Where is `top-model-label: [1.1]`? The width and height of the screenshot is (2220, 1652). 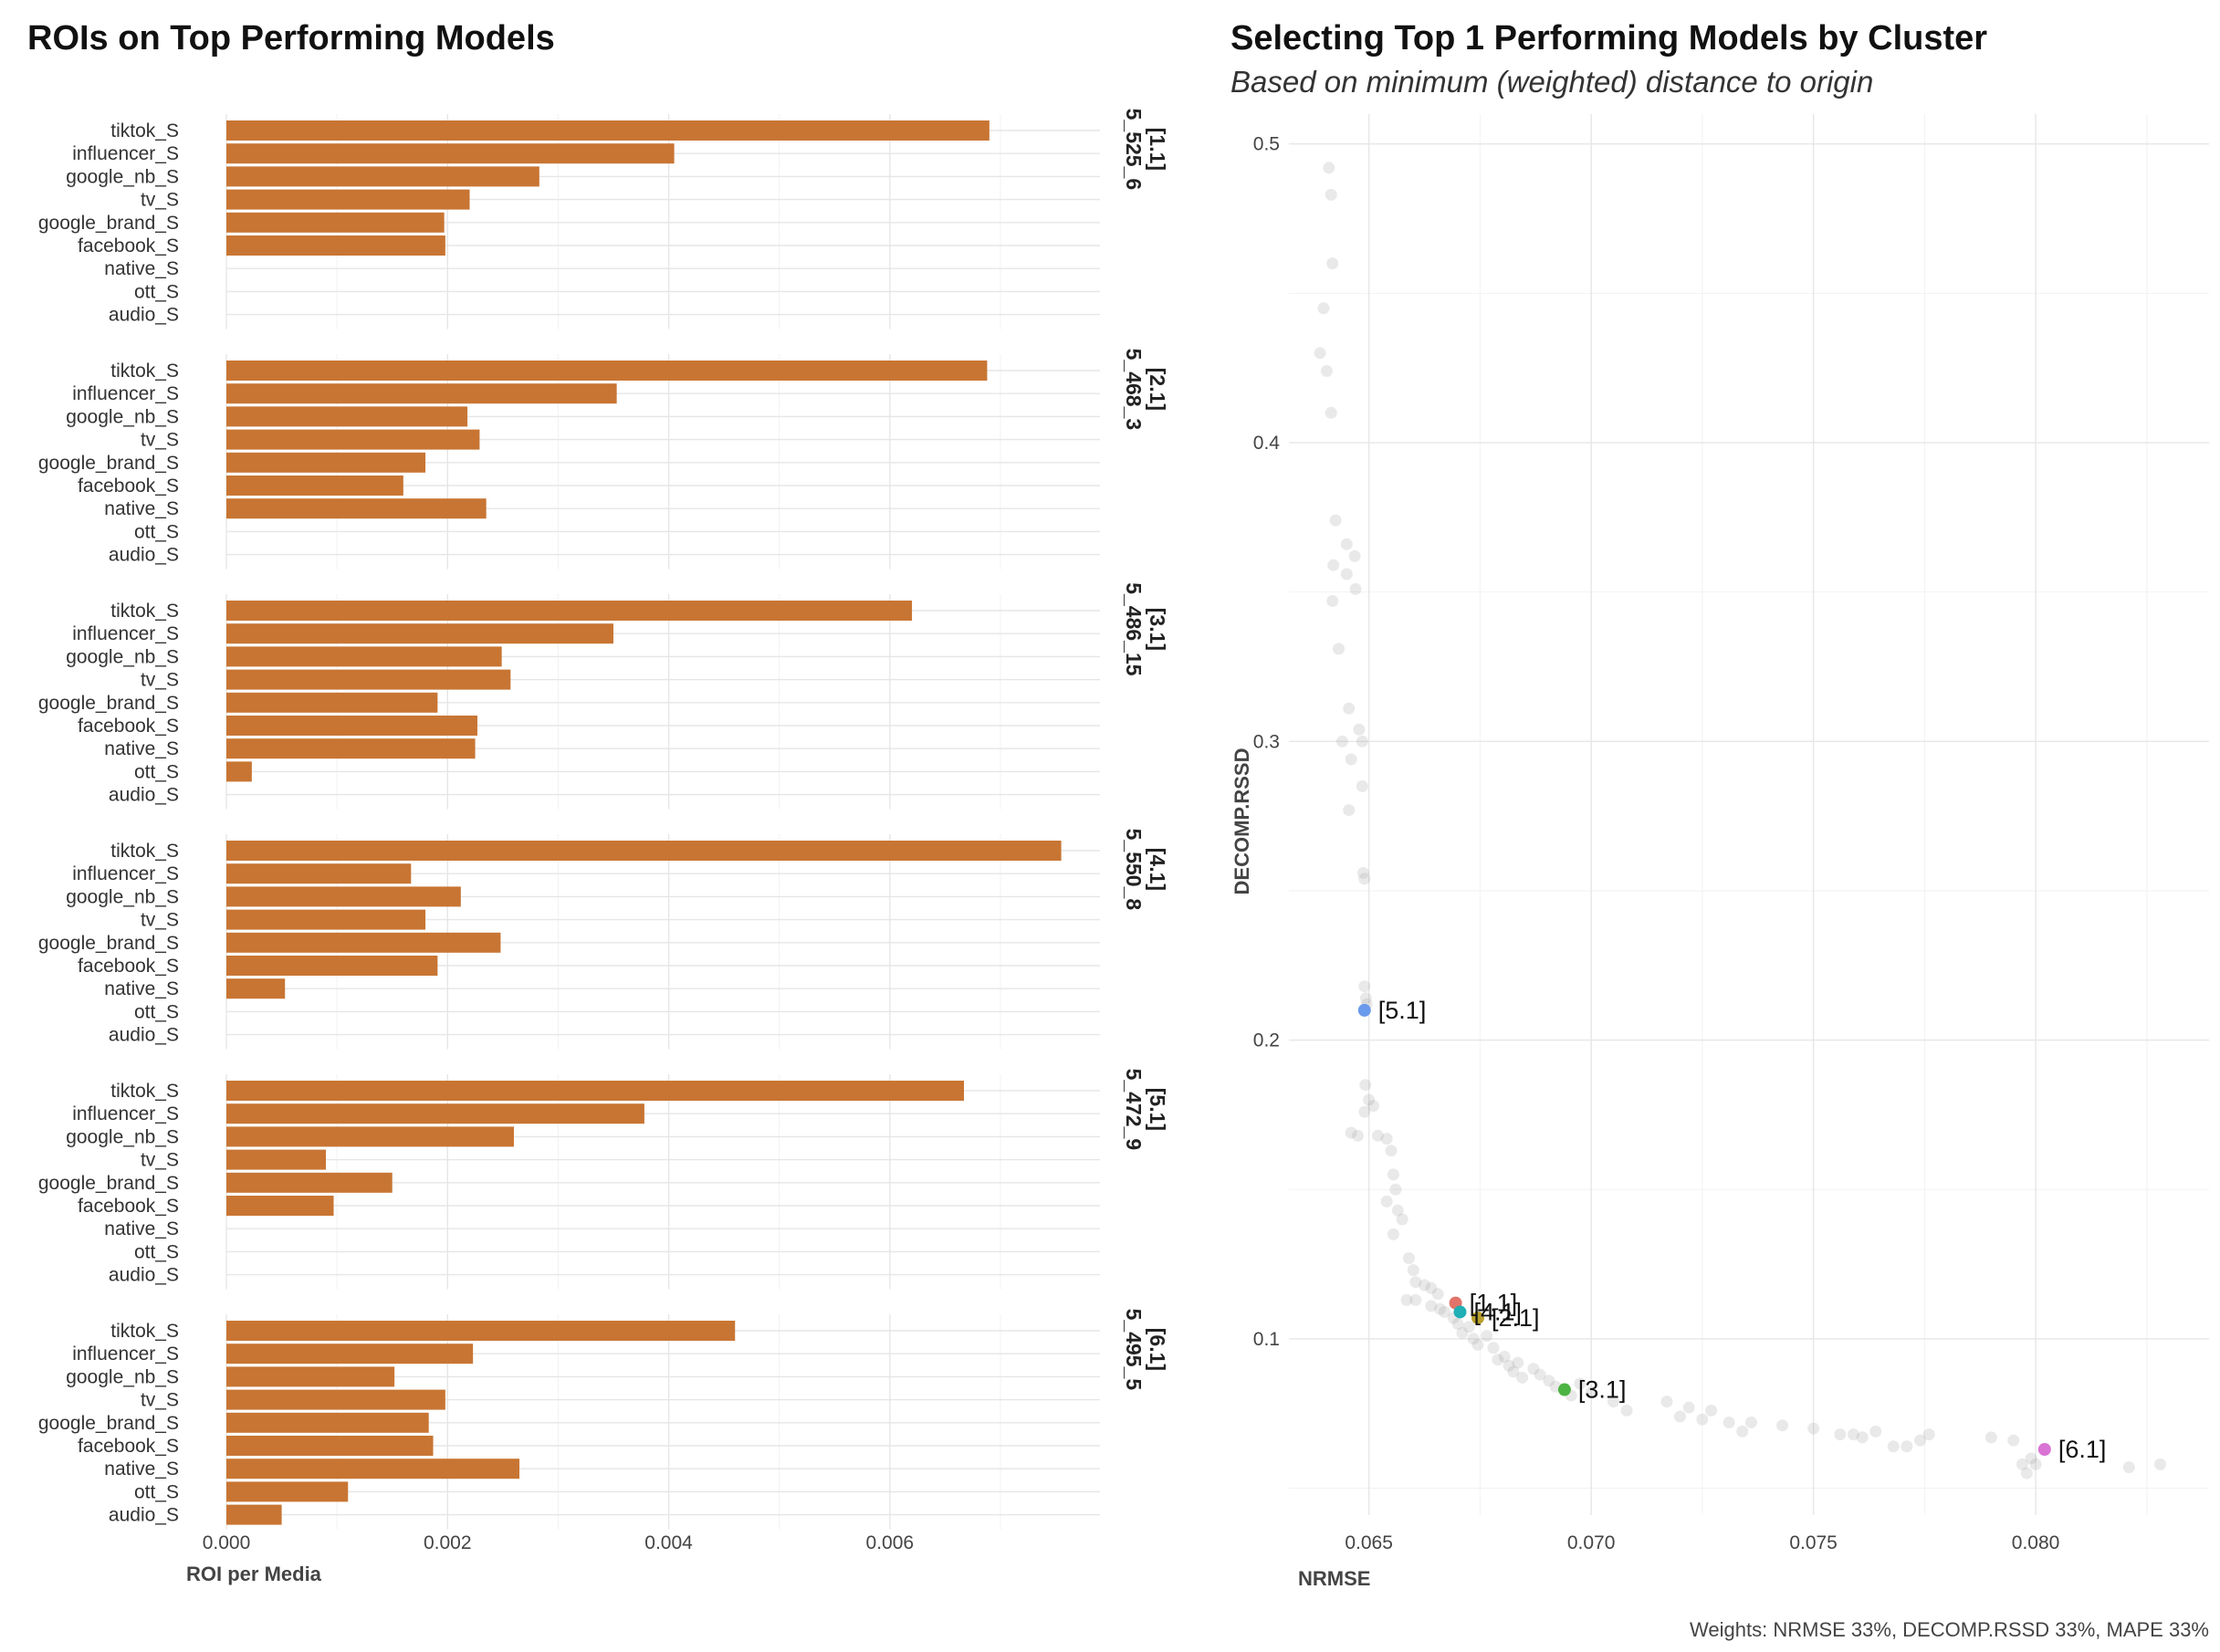 top-model-label: [1.1] is located at coordinates (1494, 1303).